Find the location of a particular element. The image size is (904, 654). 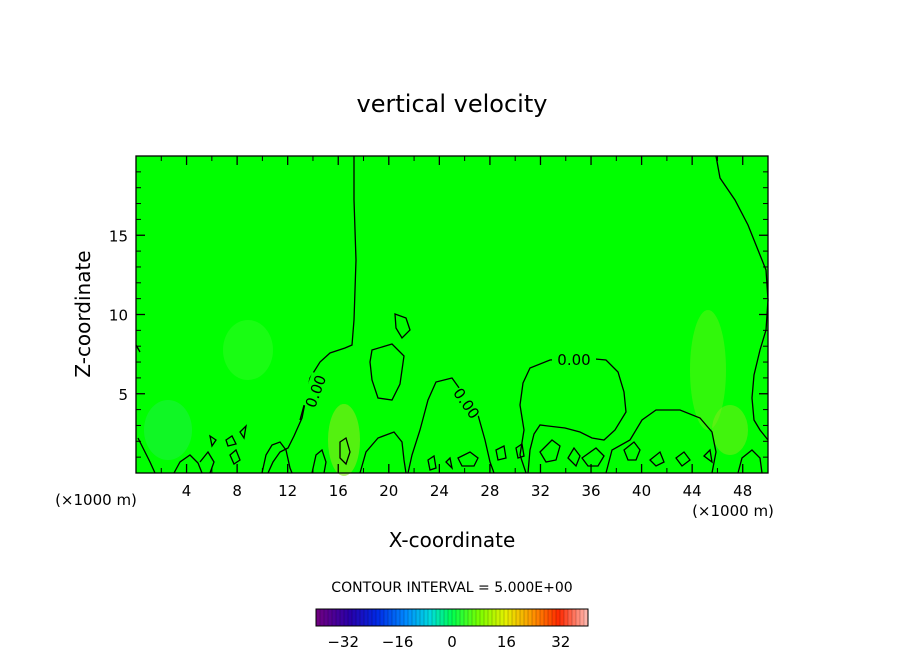

colorbar-tick-label: −32 is located at coordinates (343, 642).